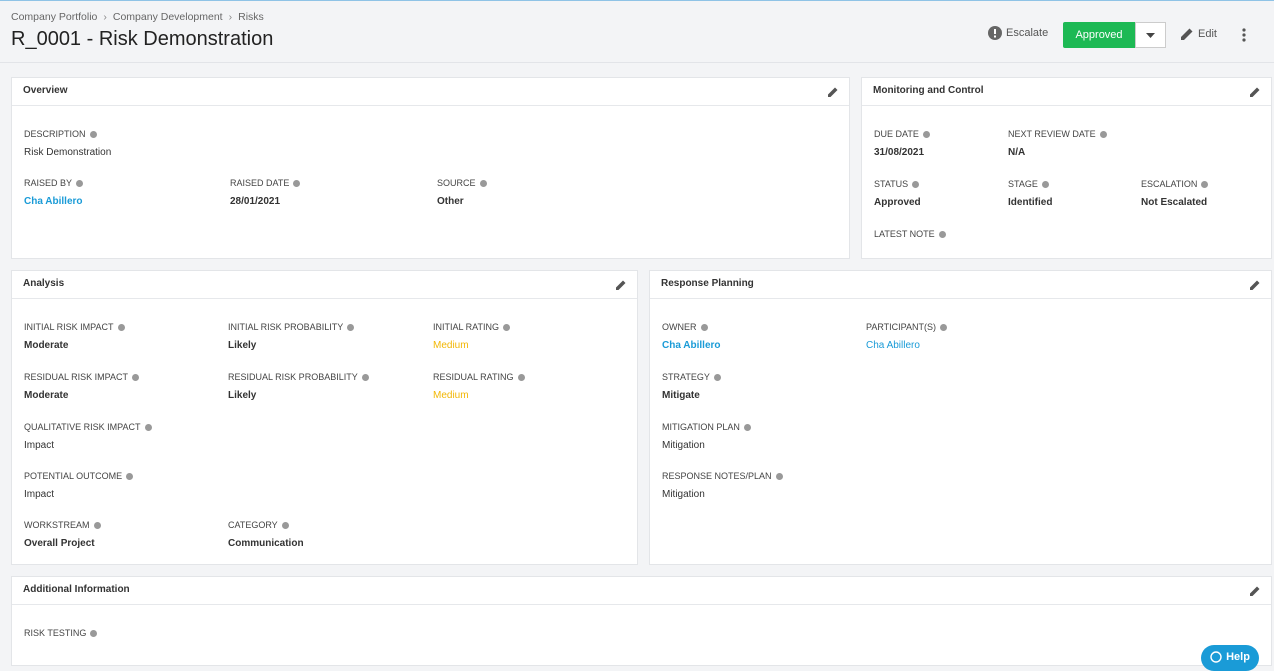  What do you see at coordinates (1066, 92) in the screenshot?
I see `card-header: Monitoring and Control` at bounding box center [1066, 92].